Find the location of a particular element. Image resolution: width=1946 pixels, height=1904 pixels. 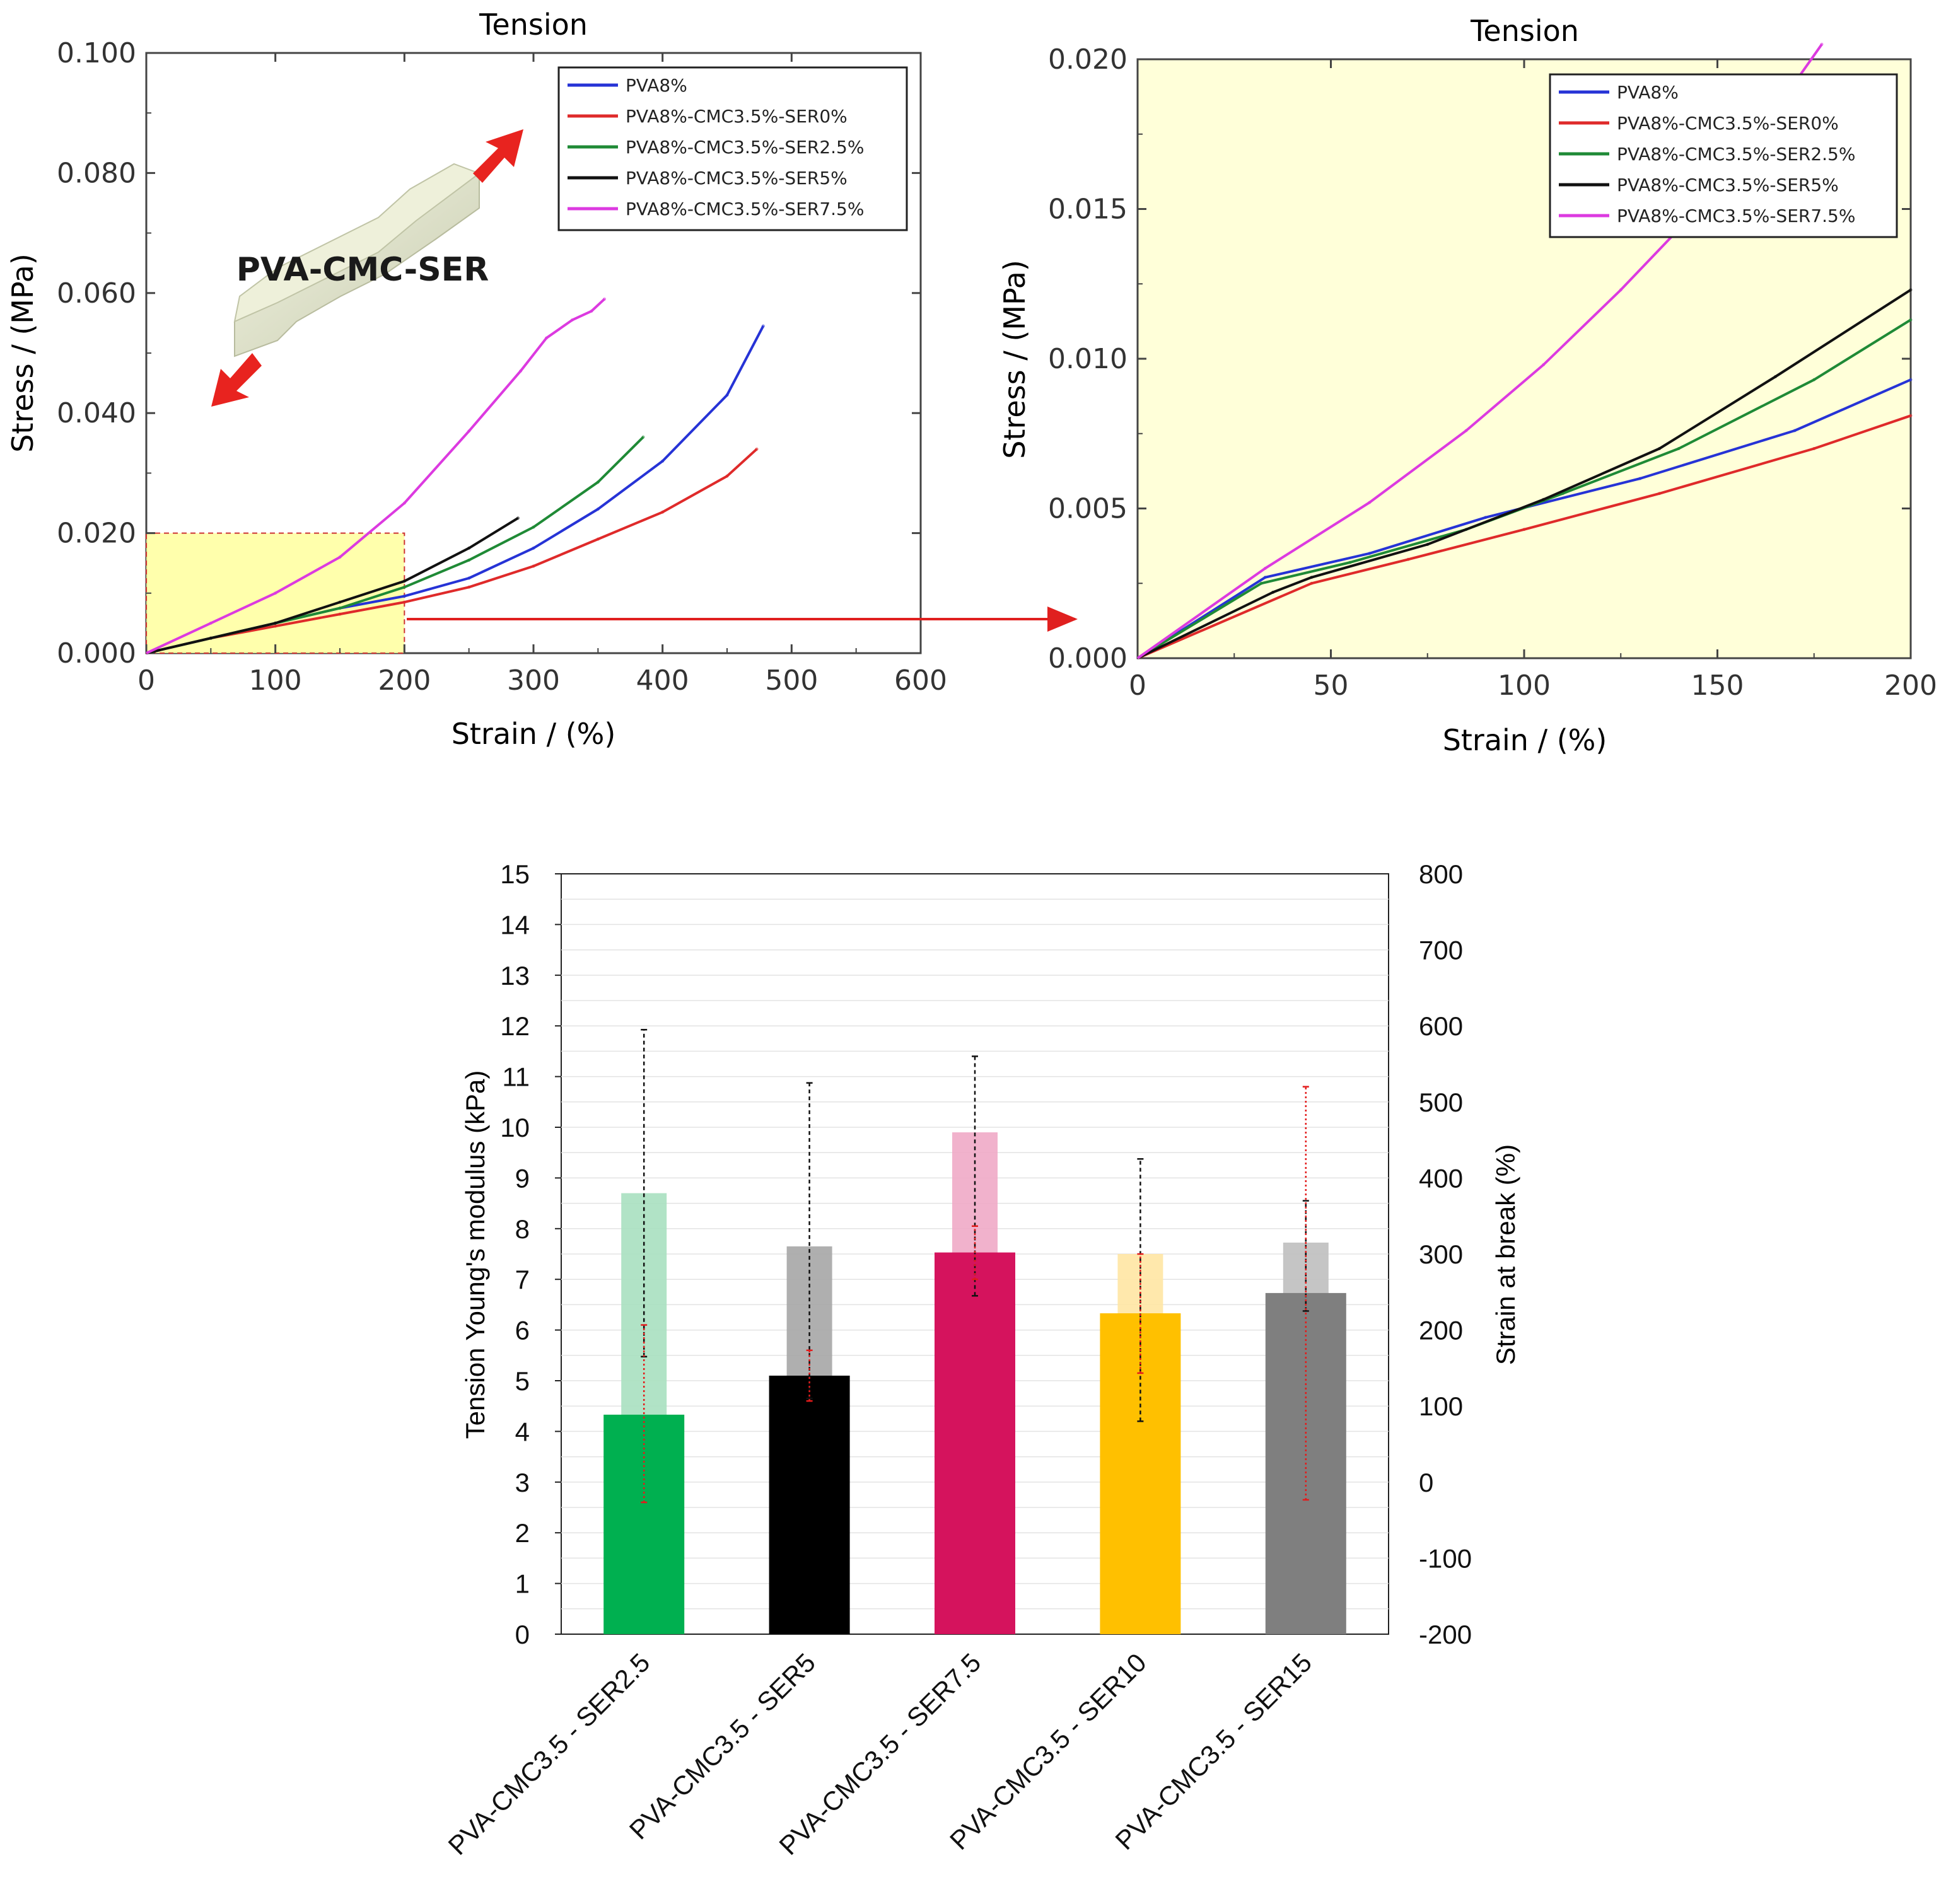

x-tick-label: 50 is located at coordinates (1331, 686).